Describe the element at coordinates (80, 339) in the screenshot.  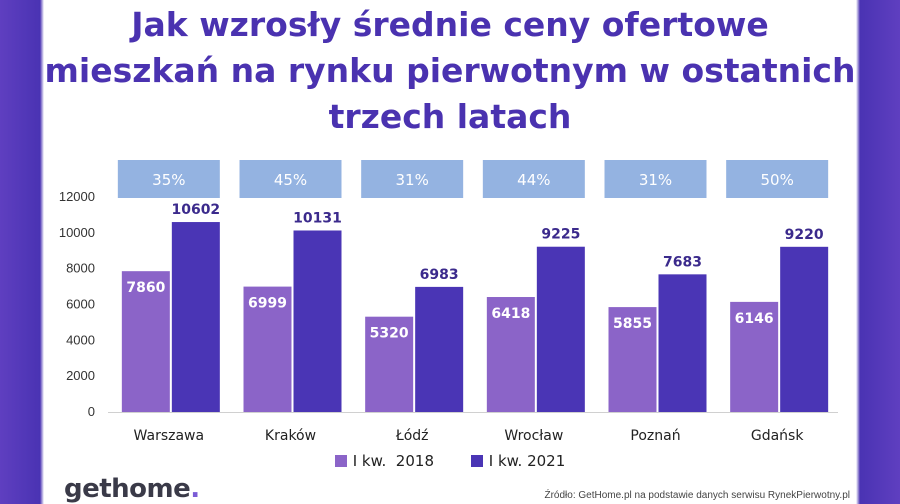
I see `y-tick-label: 4000` at that location.